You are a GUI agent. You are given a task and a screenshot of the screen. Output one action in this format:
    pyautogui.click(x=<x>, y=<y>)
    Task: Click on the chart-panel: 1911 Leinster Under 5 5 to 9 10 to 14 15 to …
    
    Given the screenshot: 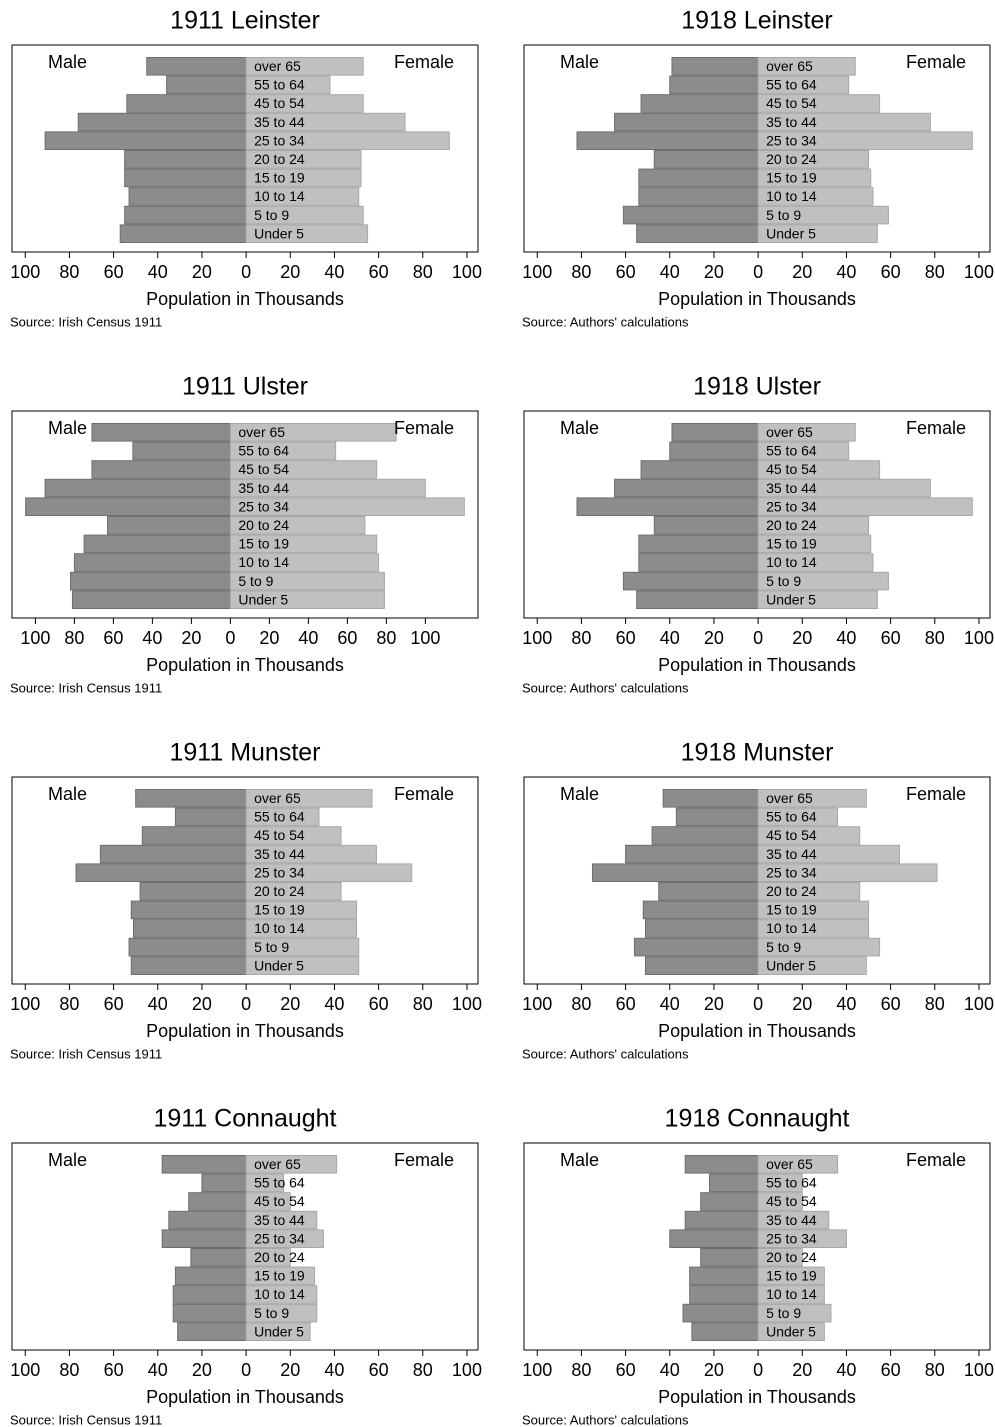 What is the action you would take?
    pyautogui.click(x=246, y=168)
    